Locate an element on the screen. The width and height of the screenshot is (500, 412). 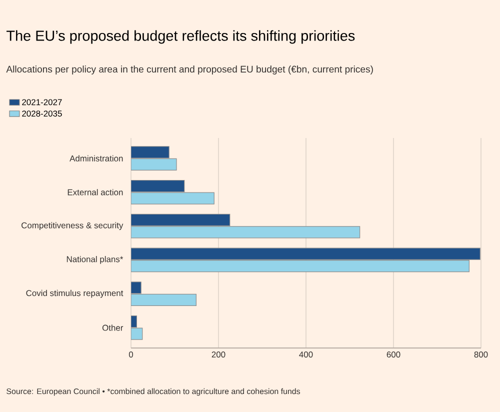
legend-label: 2028-2035 is located at coordinates (42, 113).